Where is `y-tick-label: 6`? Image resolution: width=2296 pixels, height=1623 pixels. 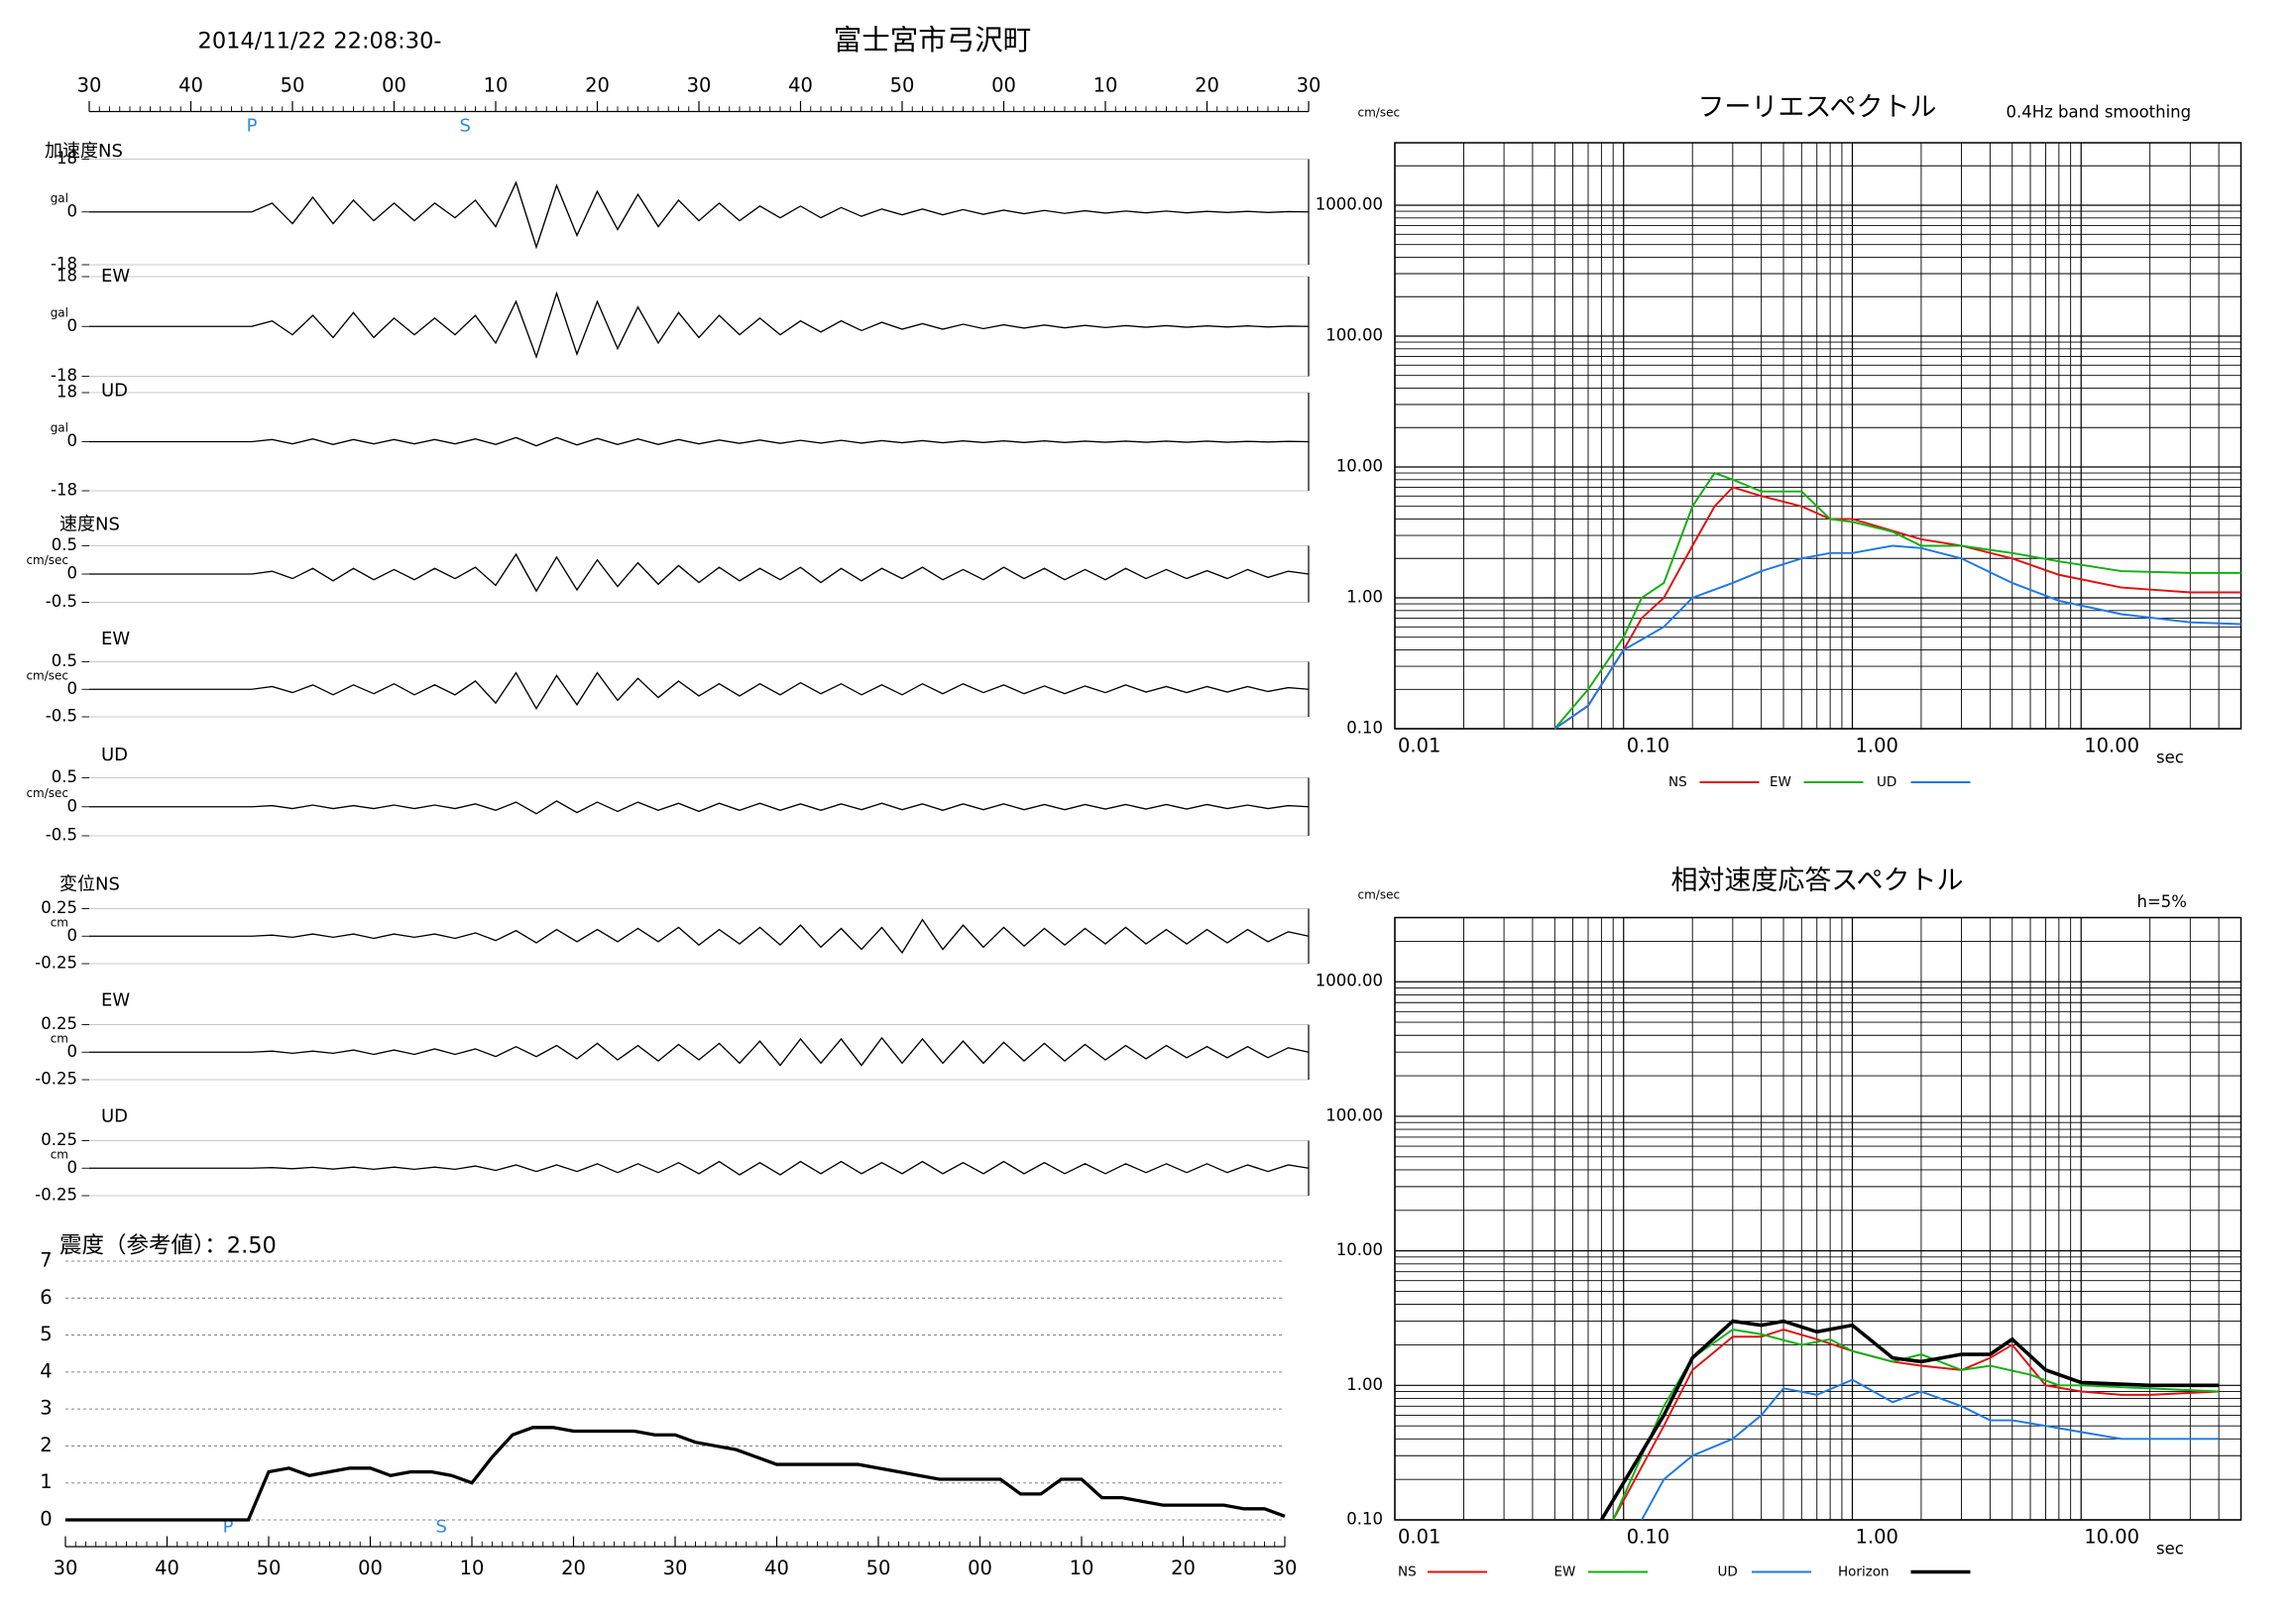 y-tick-label: 6 is located at coordinates (46, 1297).